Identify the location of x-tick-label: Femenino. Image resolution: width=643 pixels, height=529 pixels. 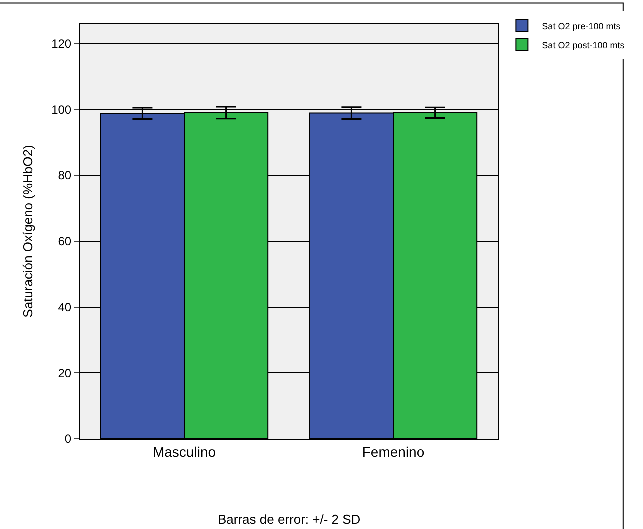
(393, 452).